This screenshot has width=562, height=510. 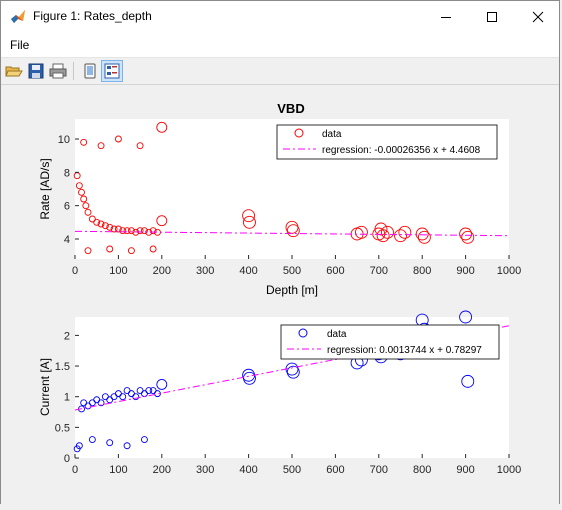 I want to click on maximize-icon, so click(x=492, y=16).